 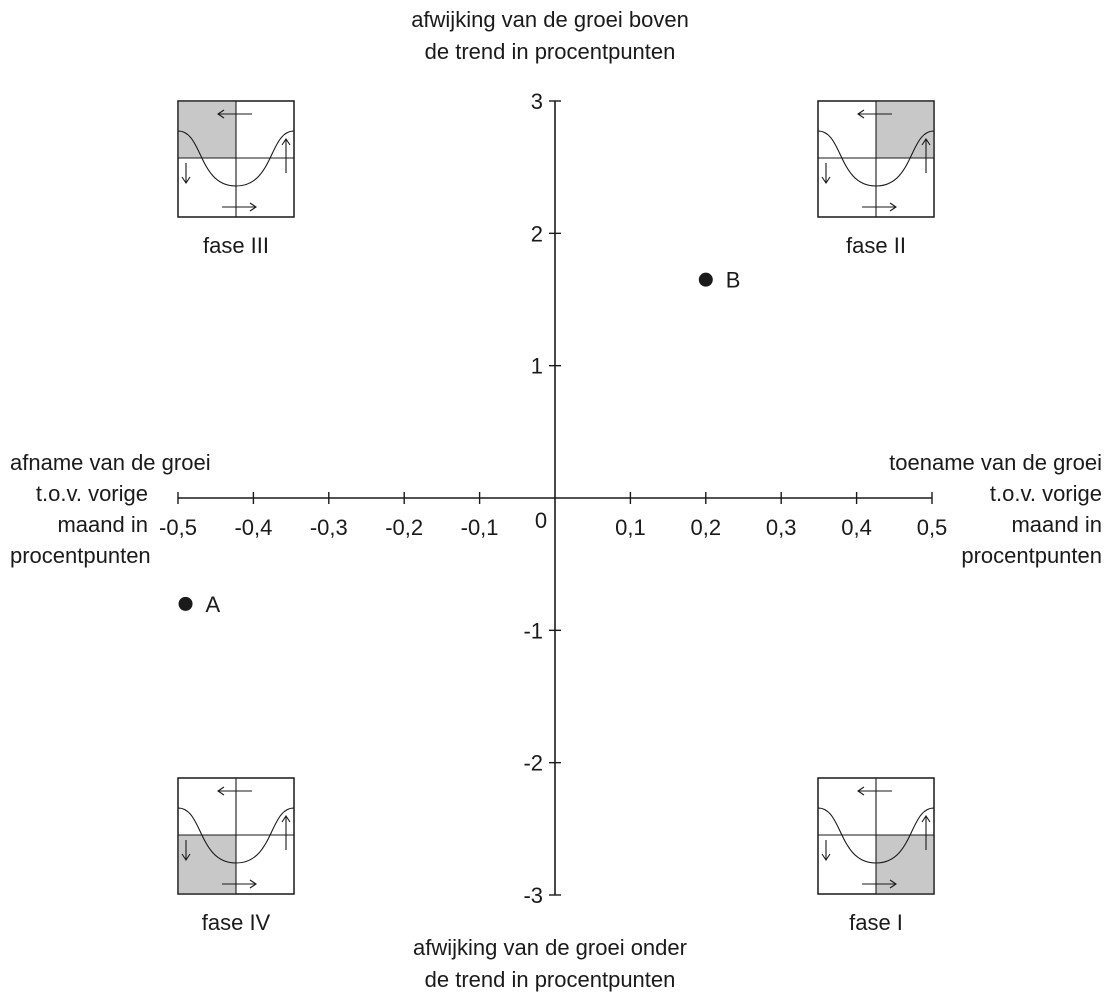 I want to click on y-title-top-line-1: afwijking van de groei boven, so click(x=550, y=19).